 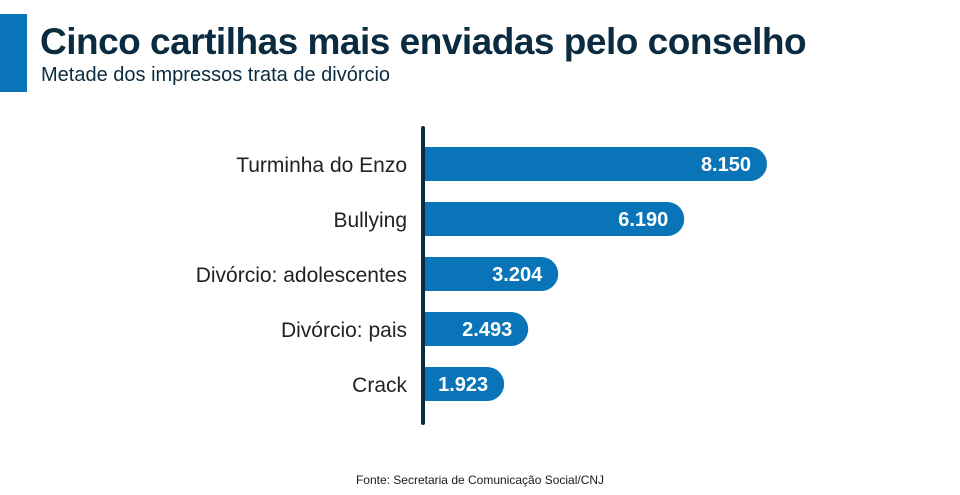 I want to click on category-label: Bullying, so click(x=370, y=220).